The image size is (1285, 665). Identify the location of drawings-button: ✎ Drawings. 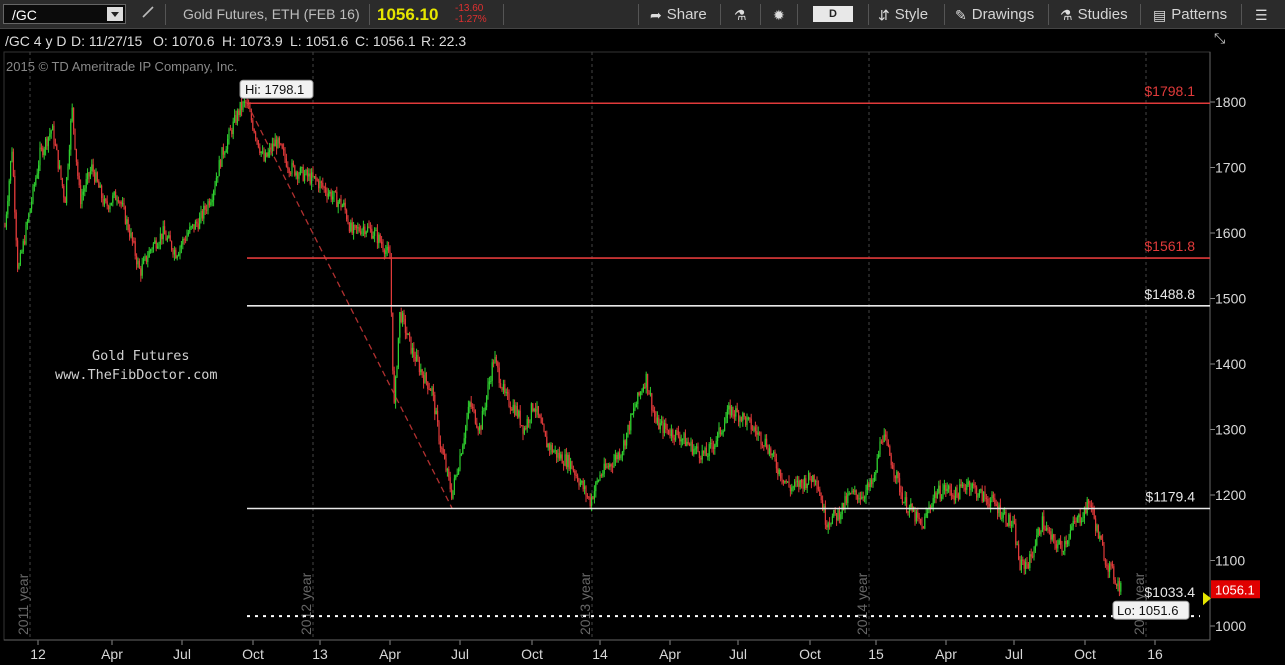
(994, 14).